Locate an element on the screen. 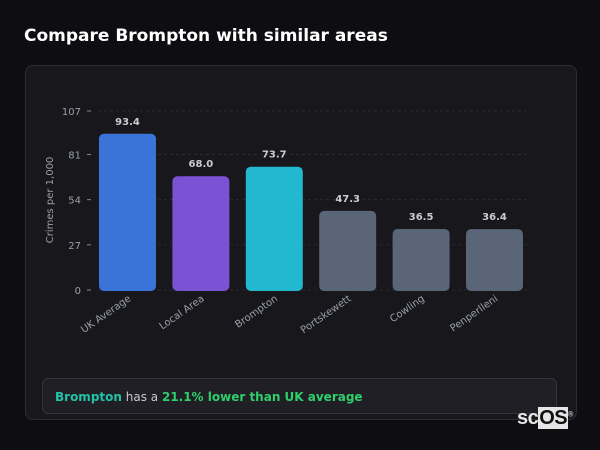  bar-uk-average is located at coordinates (127, 212).